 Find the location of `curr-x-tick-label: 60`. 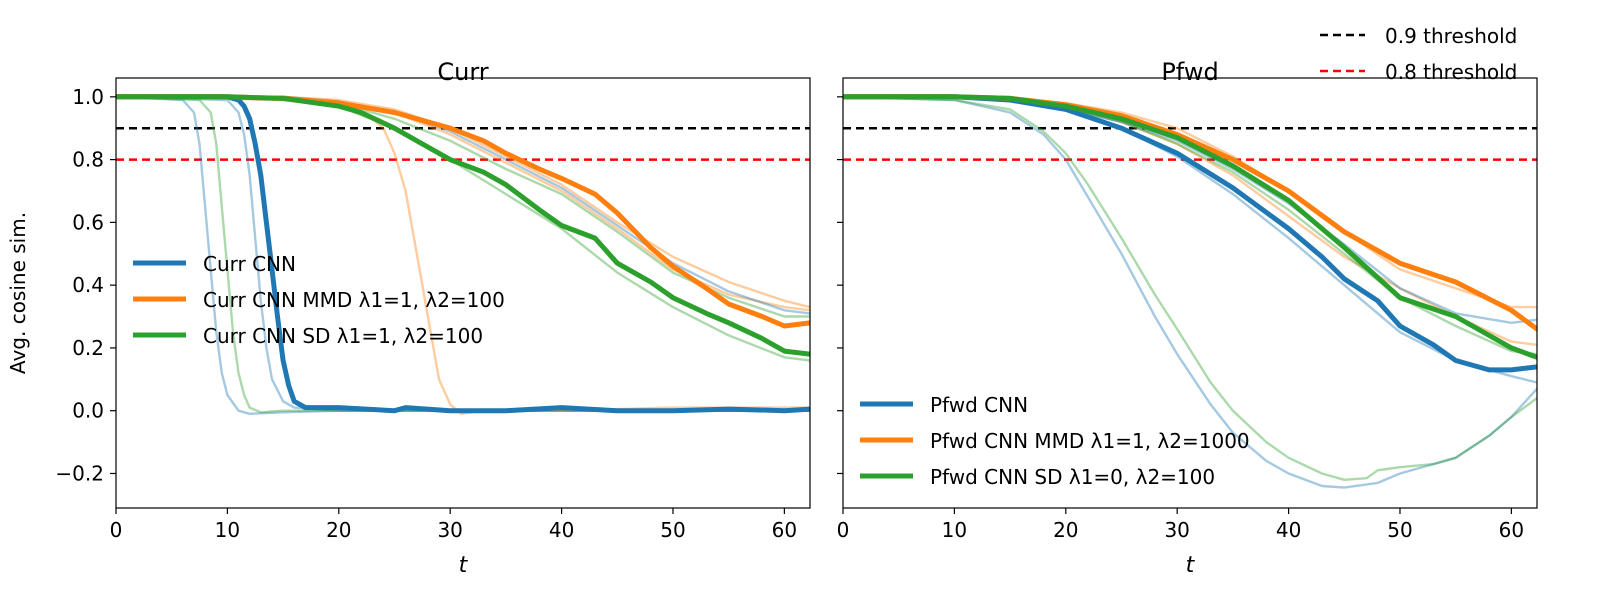

curr-x-tick-label: 60 is located at coordinates (784, 530).